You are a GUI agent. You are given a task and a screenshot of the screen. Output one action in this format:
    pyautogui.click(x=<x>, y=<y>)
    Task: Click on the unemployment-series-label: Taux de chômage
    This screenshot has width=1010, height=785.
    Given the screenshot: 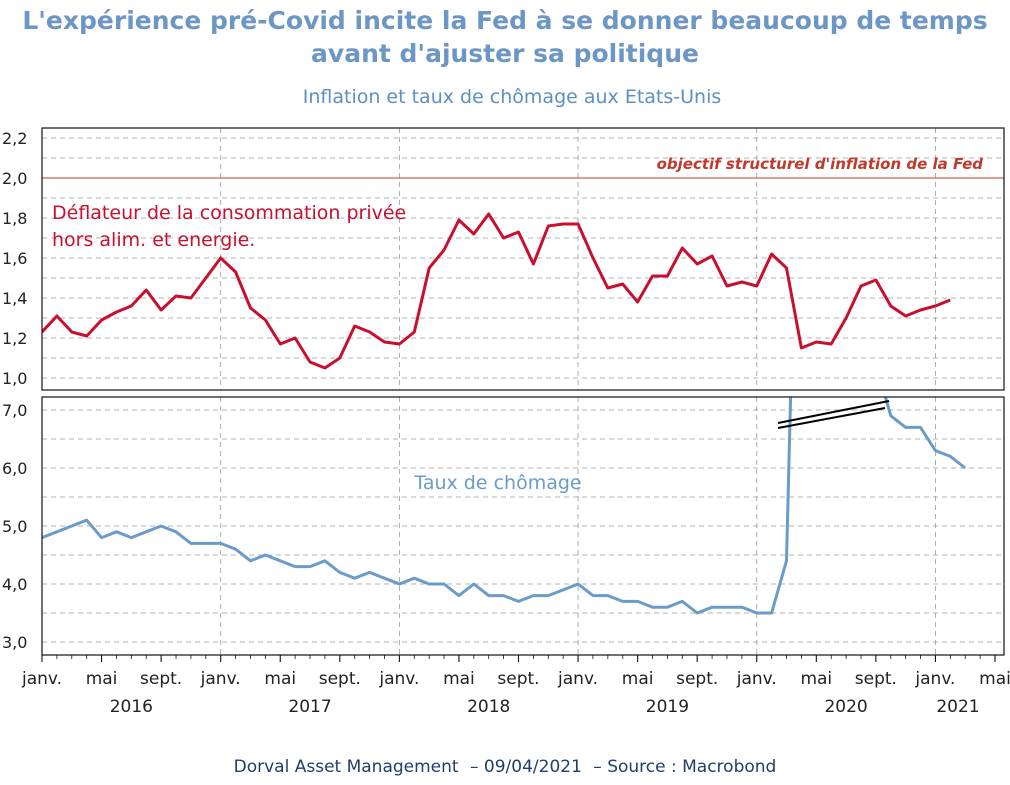 What is the action you would take?
    pyautogui.click(x=497, y=483)
    